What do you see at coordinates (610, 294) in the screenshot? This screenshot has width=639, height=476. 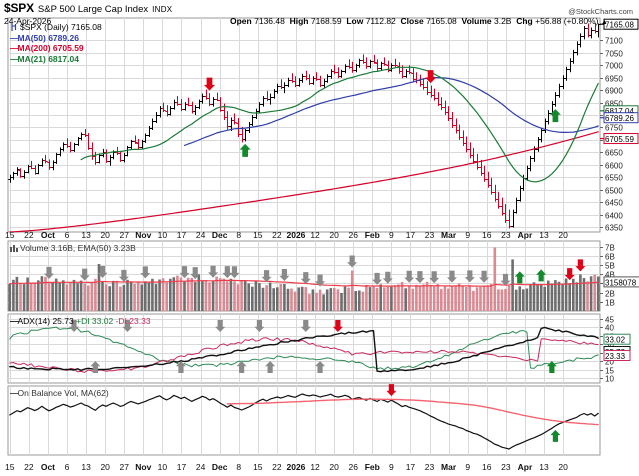 I see `axis-tick-label: 2B` at bounding box center [610, 294].